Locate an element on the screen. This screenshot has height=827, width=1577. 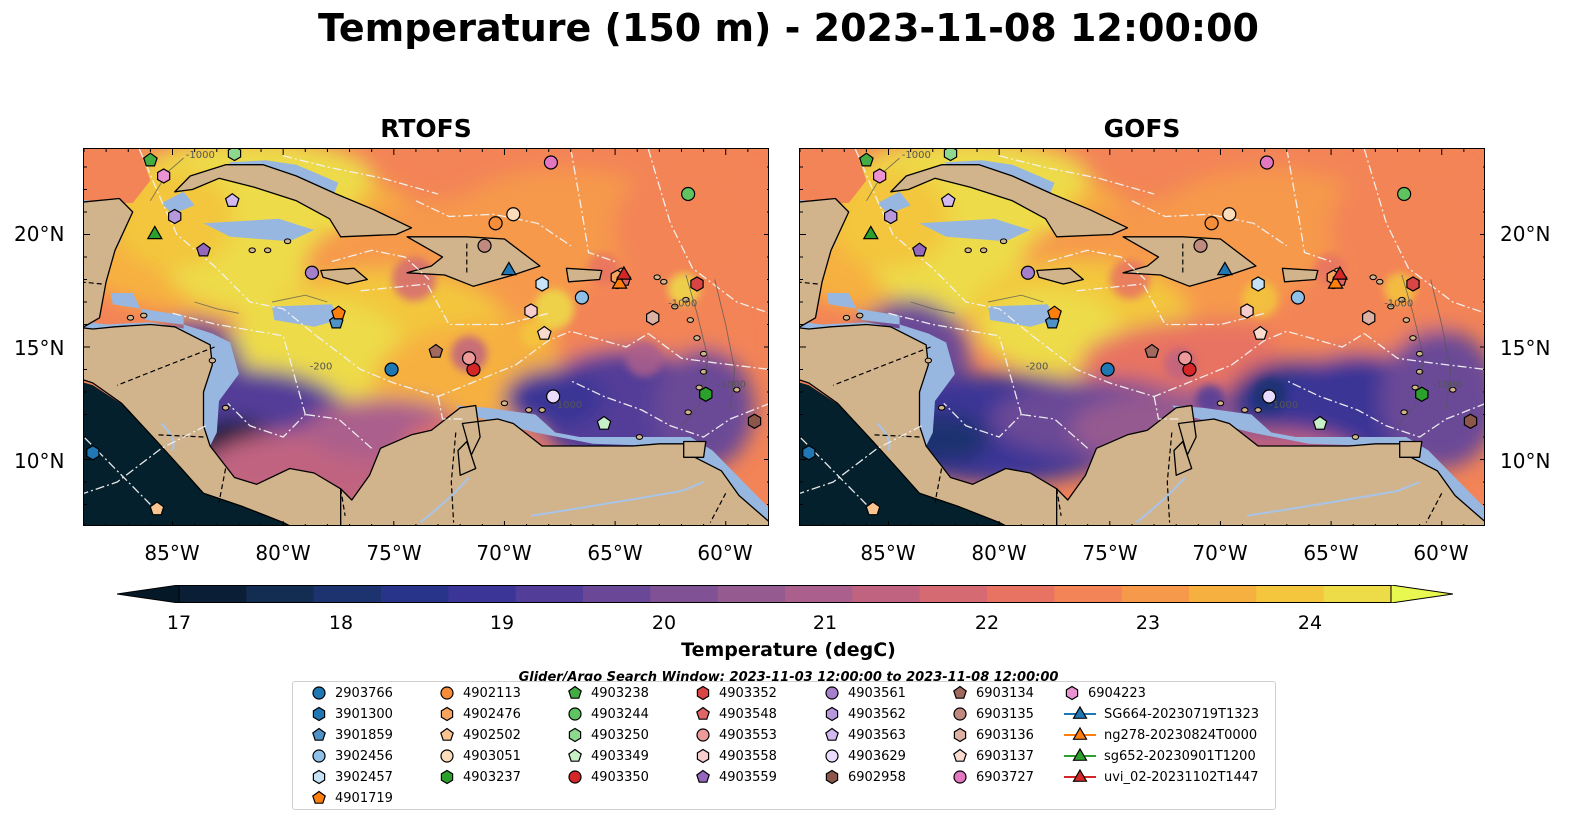
legend-item: ng278-20230824T0000 is located at coordinates (1160, 735).